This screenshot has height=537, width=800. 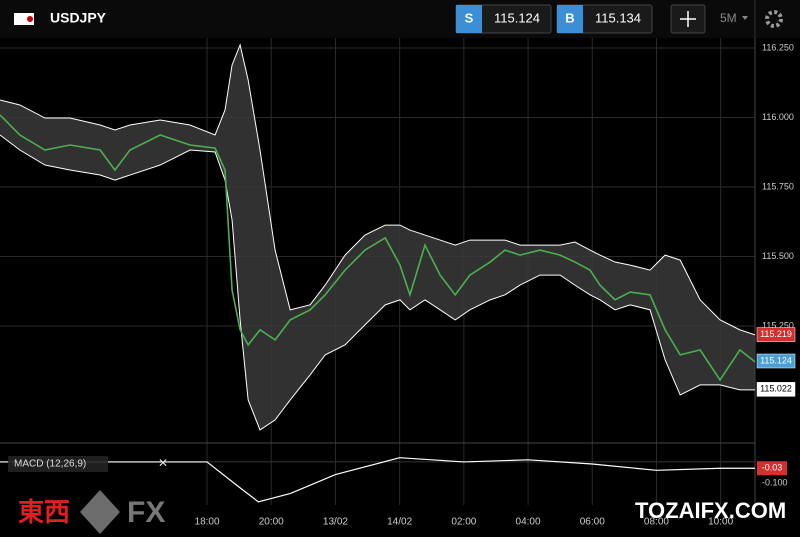 What do you see at coordinates (656, 522) in the screenshot?
I see `x-tick-label: 08:00` at bounding box center [656, 522].